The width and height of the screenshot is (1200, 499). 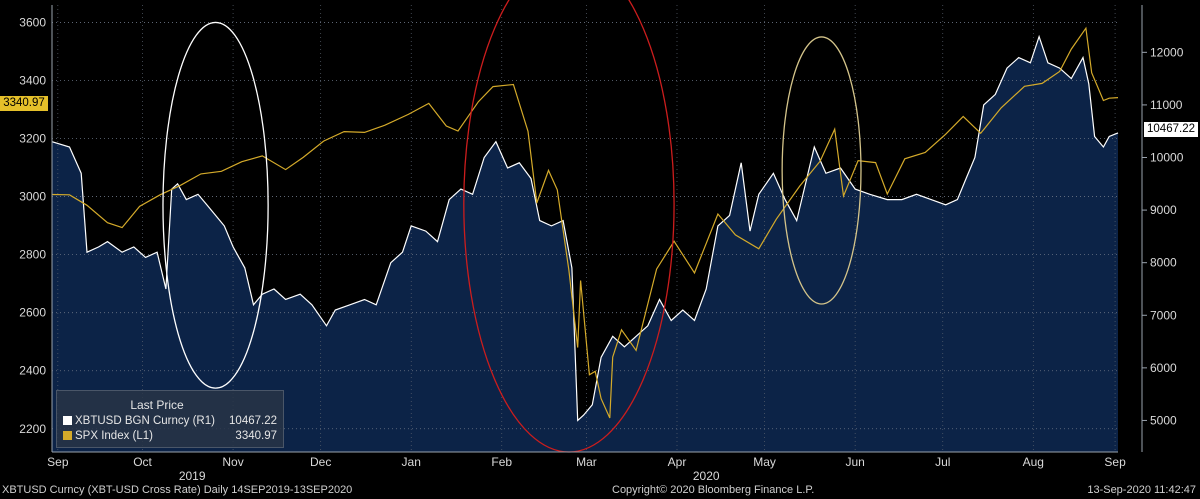 I want to click on x-tick-jul-10: Jul, so click(x=942, y=462).